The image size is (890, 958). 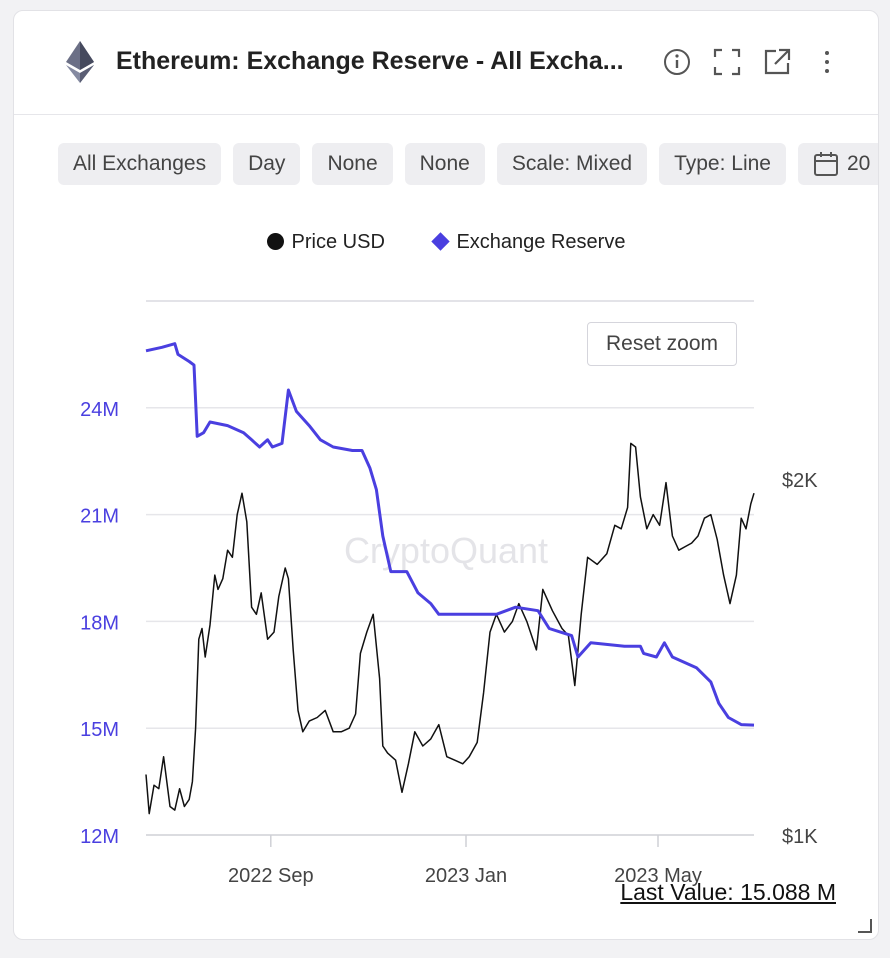 I want to click on y-right-tick-label: $1K, so click(x=800, y=837).